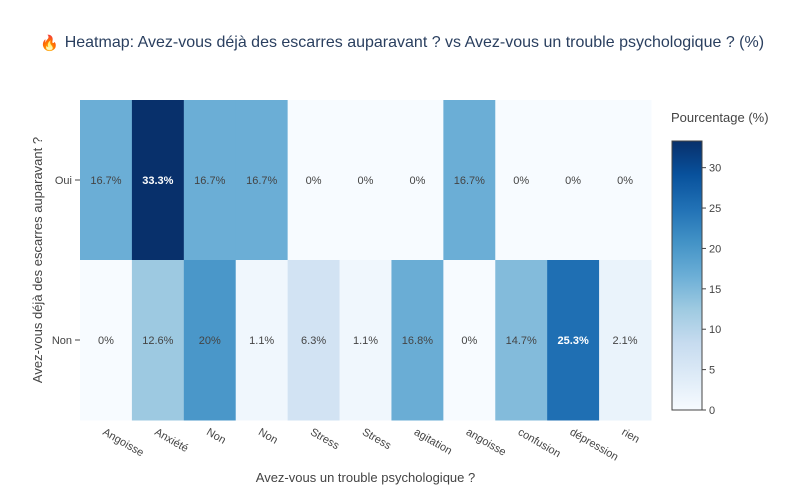 This screenshot has height=500, width=800. Describe the element at coordinates (486, 442) in the screenshot. I see `x-tick-label: angoisse` at that location.